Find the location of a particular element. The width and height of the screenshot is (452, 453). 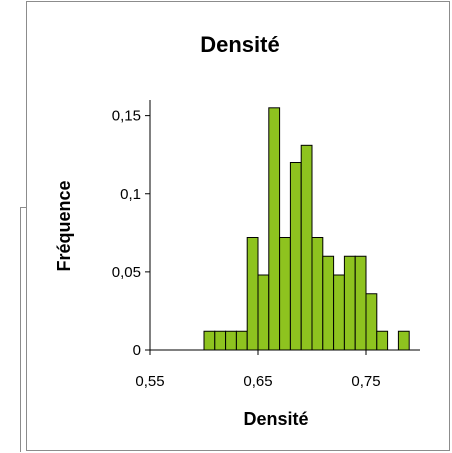

x-tick-label: 0,55 is located at coordinates (149, 381).